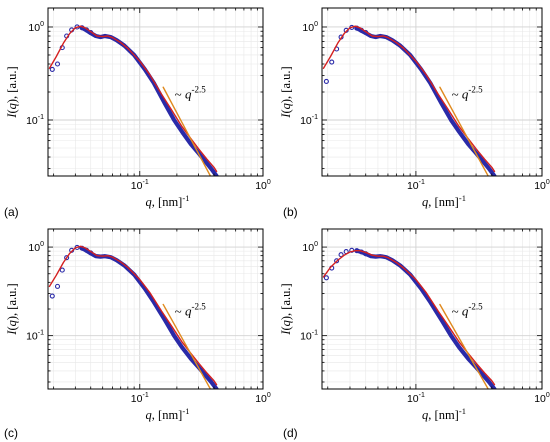 This screenshot has height=442, width=550. What do you see at coordinates (11, 212) in the screenshot?
I see `panel-letter: (a)` at bounding box center [11, 212].